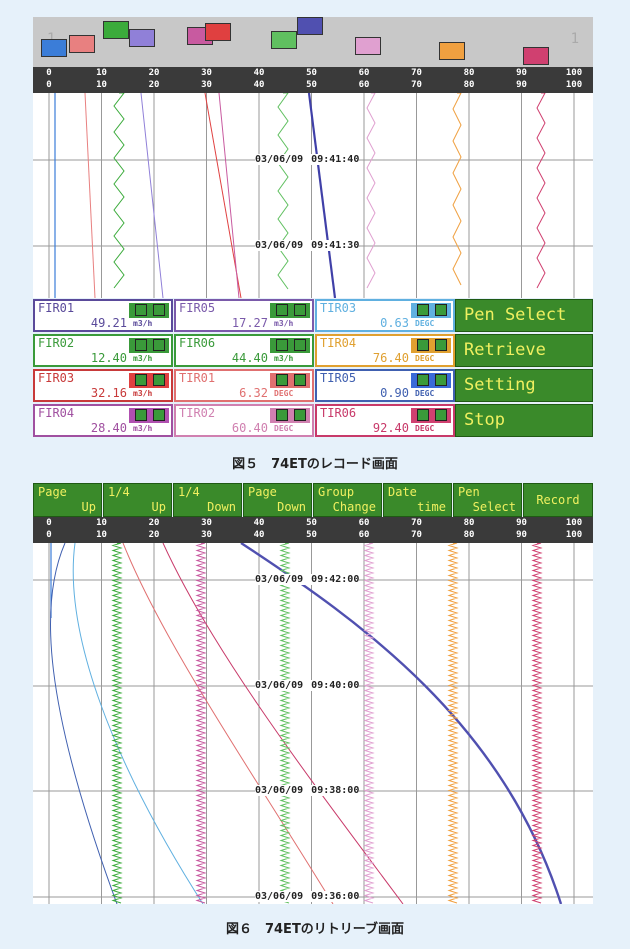  Describe the element at coordinates (524, 350) in the screenshot. I see `button-retrieve: Retrieve` at that location.